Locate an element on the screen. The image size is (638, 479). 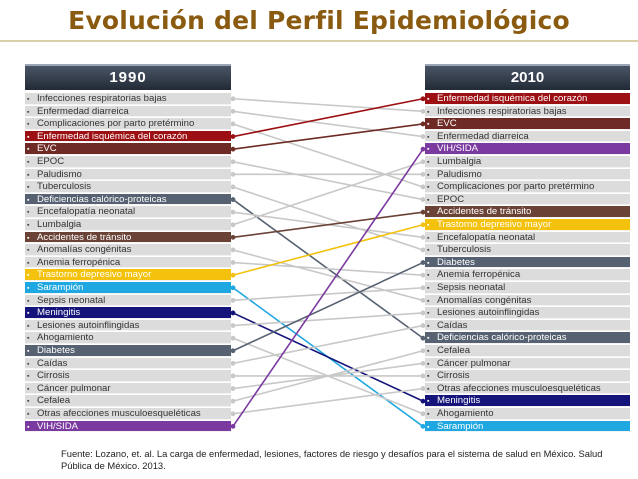
left-1990-item-label: Otras afecciones musculoesqueléticas is located at coordinates (119, 413).